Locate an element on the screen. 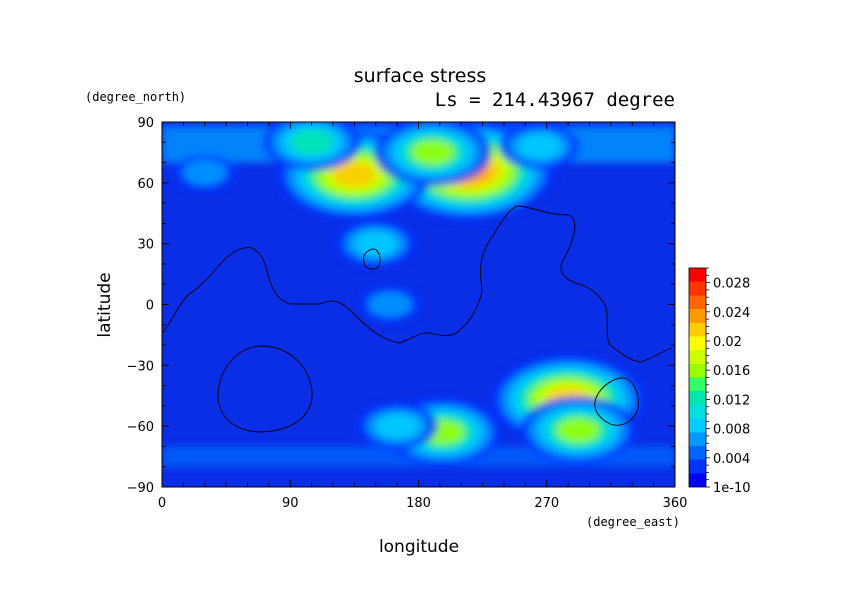  colorbar-label: 0.012 is located at coordinates (731, 400).